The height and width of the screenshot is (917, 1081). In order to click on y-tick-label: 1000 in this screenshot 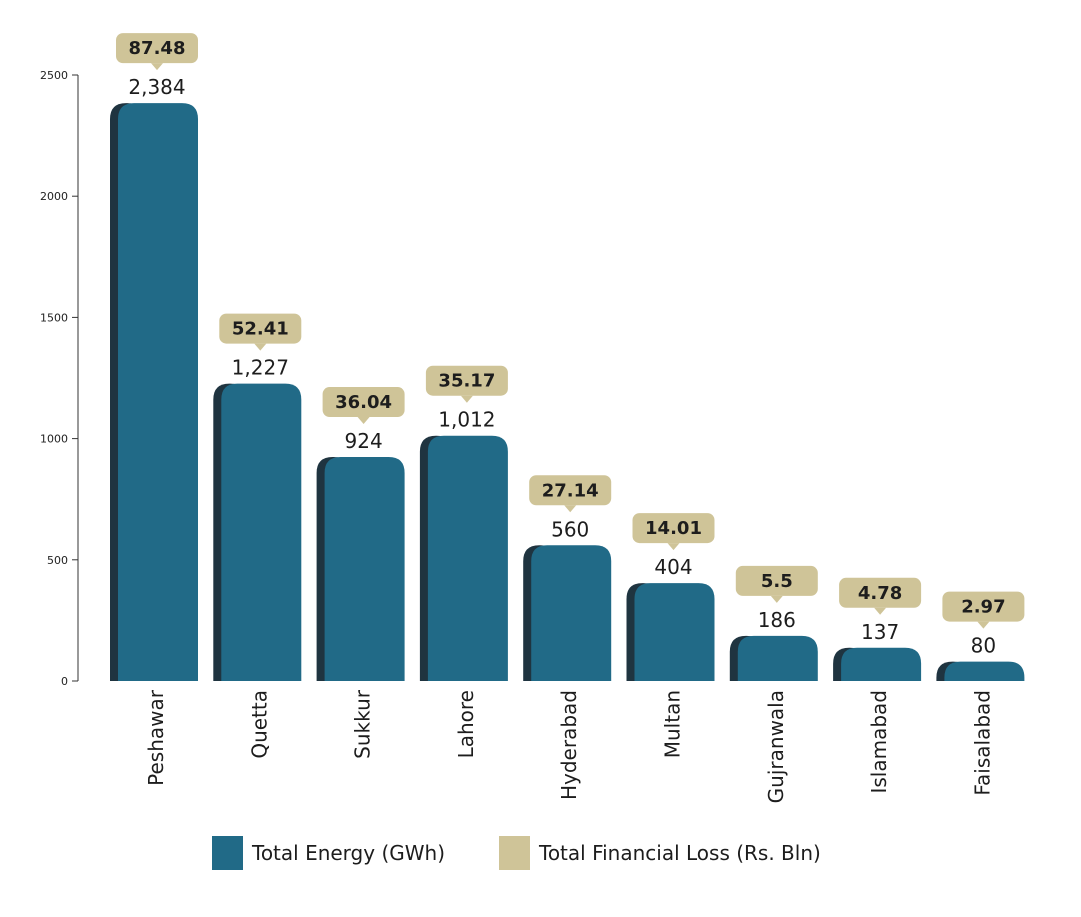, I will do `click(54, 439)`.